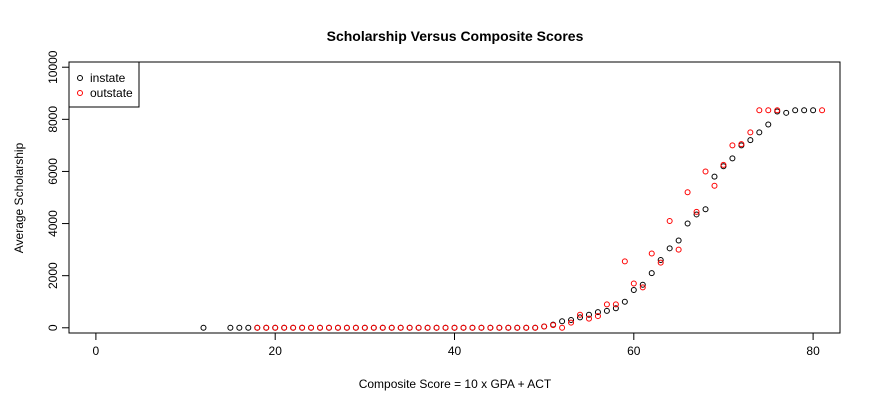 This screenshot has width=887, height=404. I want to click on legend-box, so click(104, 84).